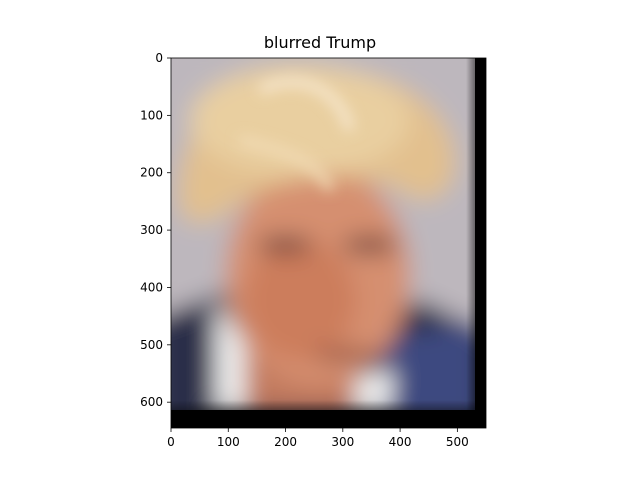 The image size is (640, 480). Describe the element at coordinates (285, 442) in the screenshot. I see `x-tick-label: 200` at that location.